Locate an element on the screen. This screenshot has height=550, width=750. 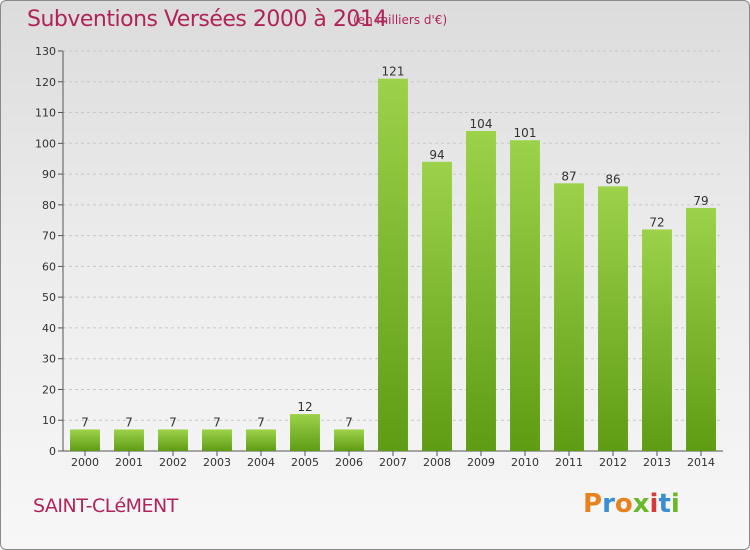
y-tick-label: 80 is located at coordinates (49, 205).